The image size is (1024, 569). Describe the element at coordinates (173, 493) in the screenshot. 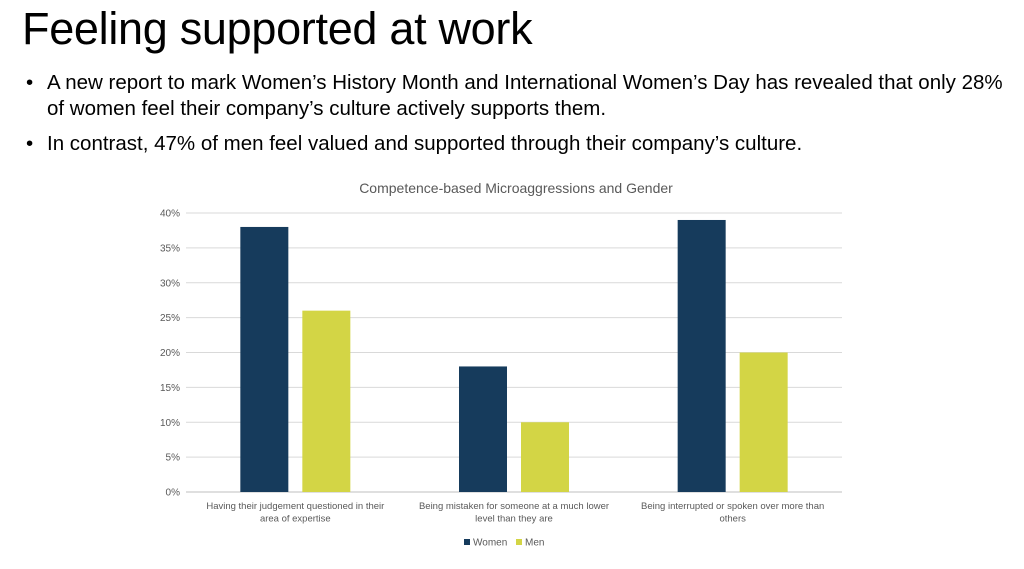

I see `y-tick-label: 0%` at that location.